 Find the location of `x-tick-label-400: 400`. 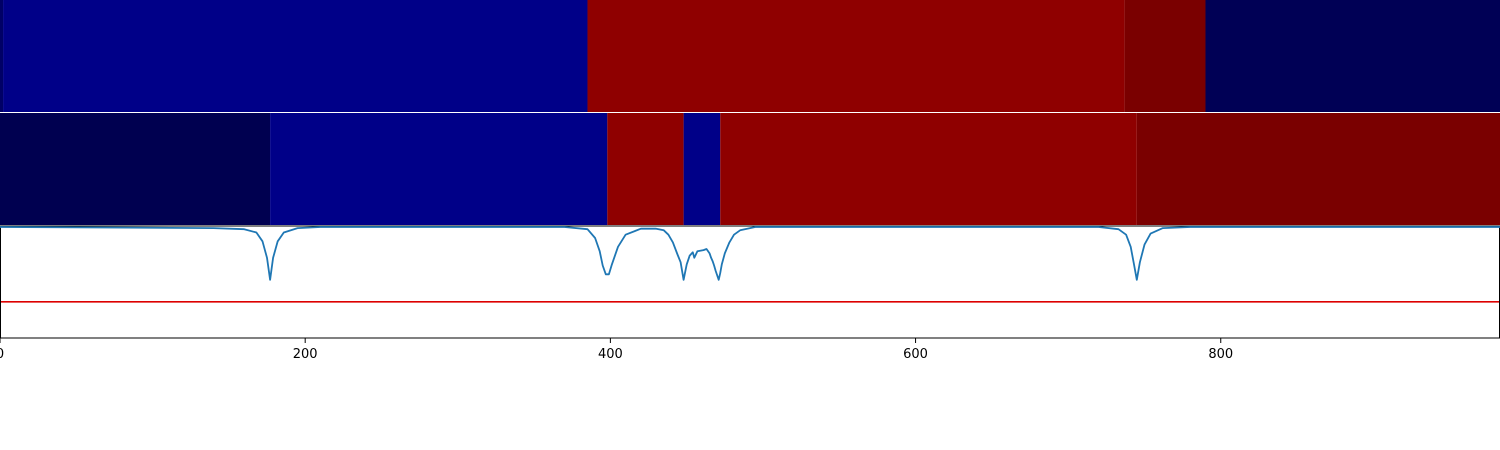

x-tick-label-400: 400 is located at coordinates (610, 354).